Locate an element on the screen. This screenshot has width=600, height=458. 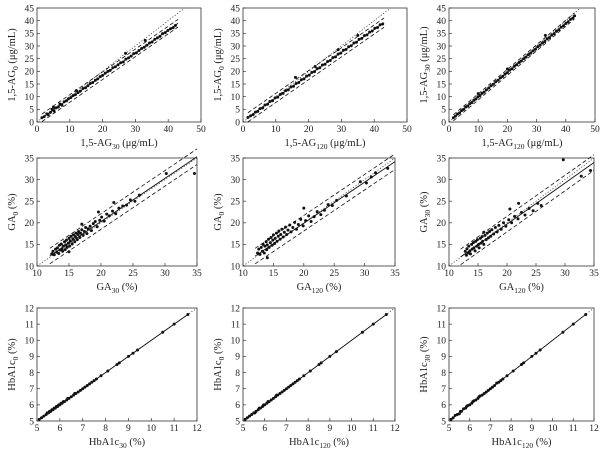
lower-band-line is located at coordinates (514, 70).